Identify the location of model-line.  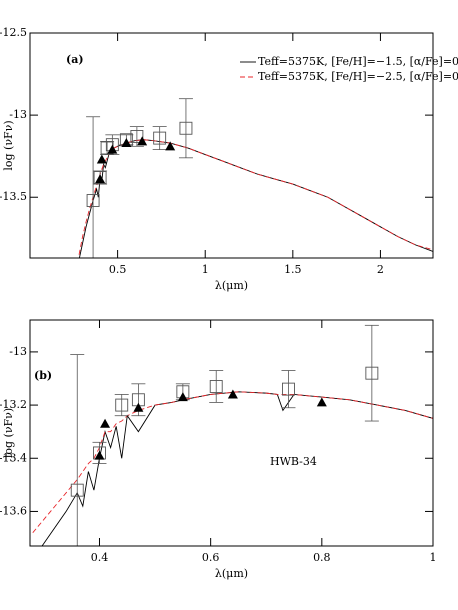
(255, 197).